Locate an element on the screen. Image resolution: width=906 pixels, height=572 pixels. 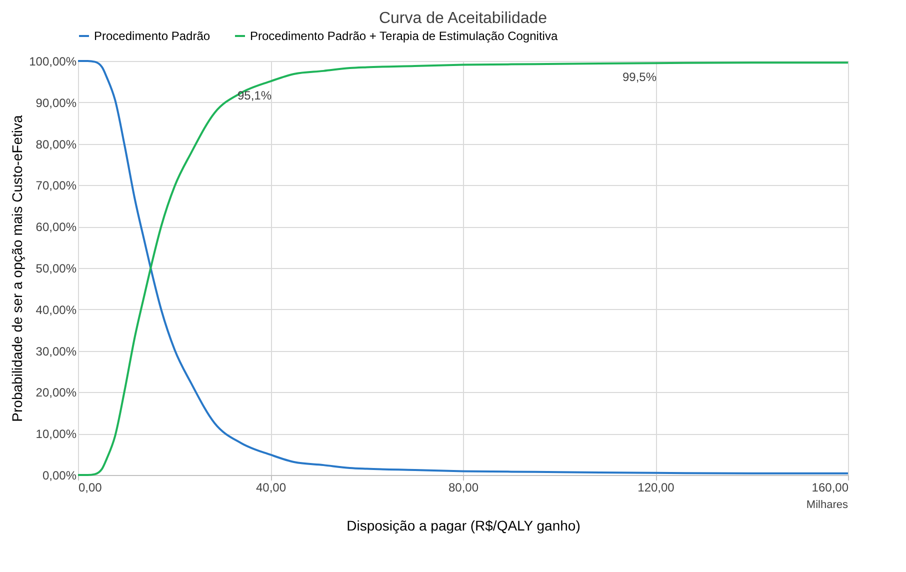
y-tick-label: 30,00% is located at coordinates (56, 351).